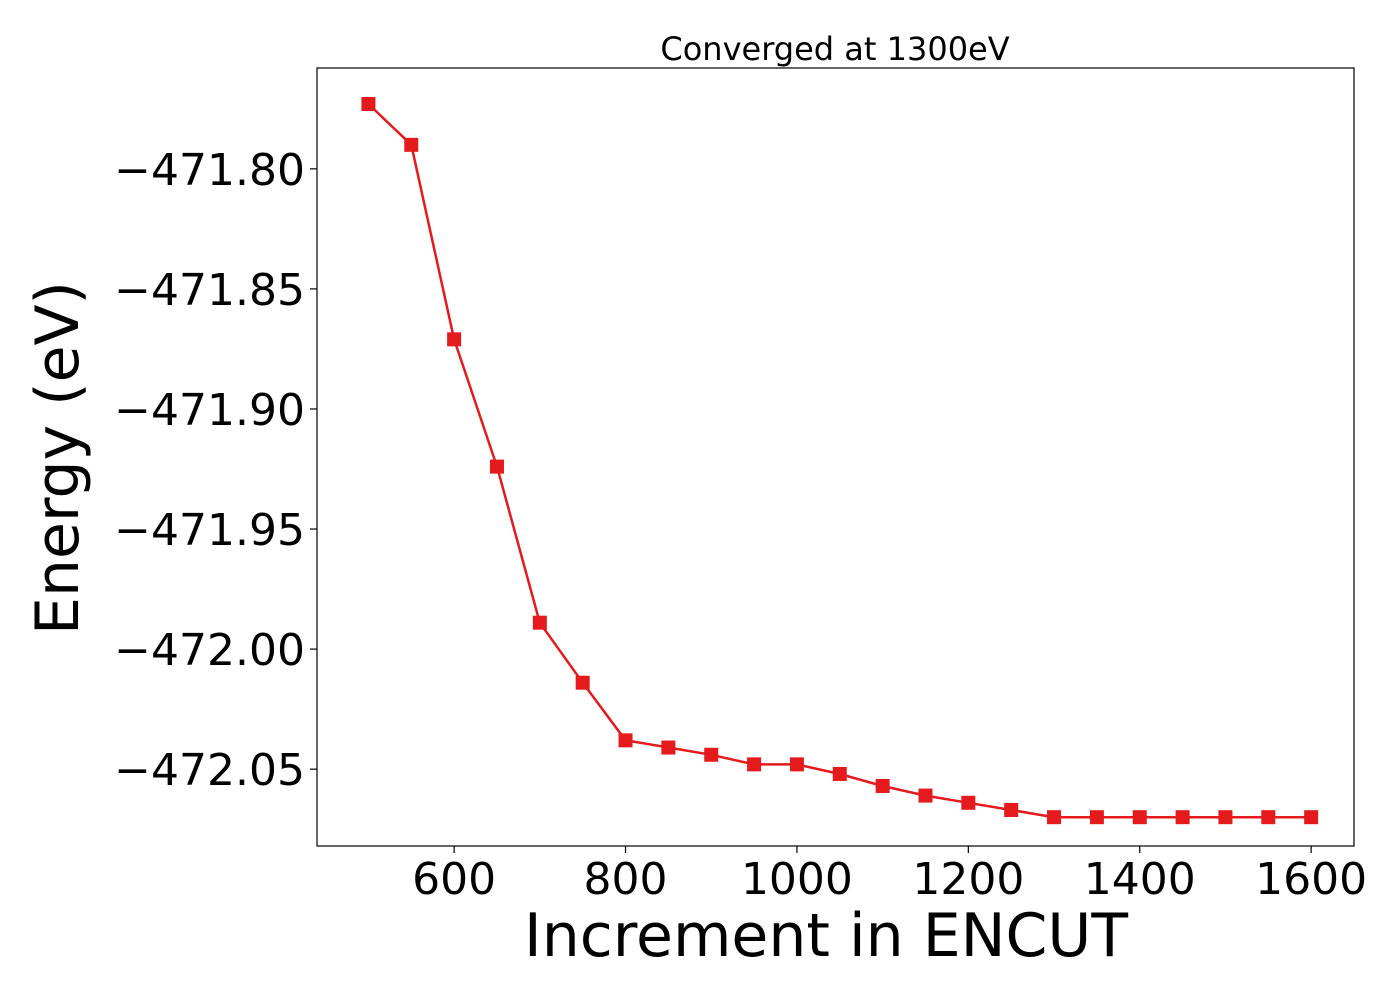  What do you see at coordinates (1311, 879) in the screenshot?
I see `x-tick-label: 1600` at bounding box center [1311, 879].